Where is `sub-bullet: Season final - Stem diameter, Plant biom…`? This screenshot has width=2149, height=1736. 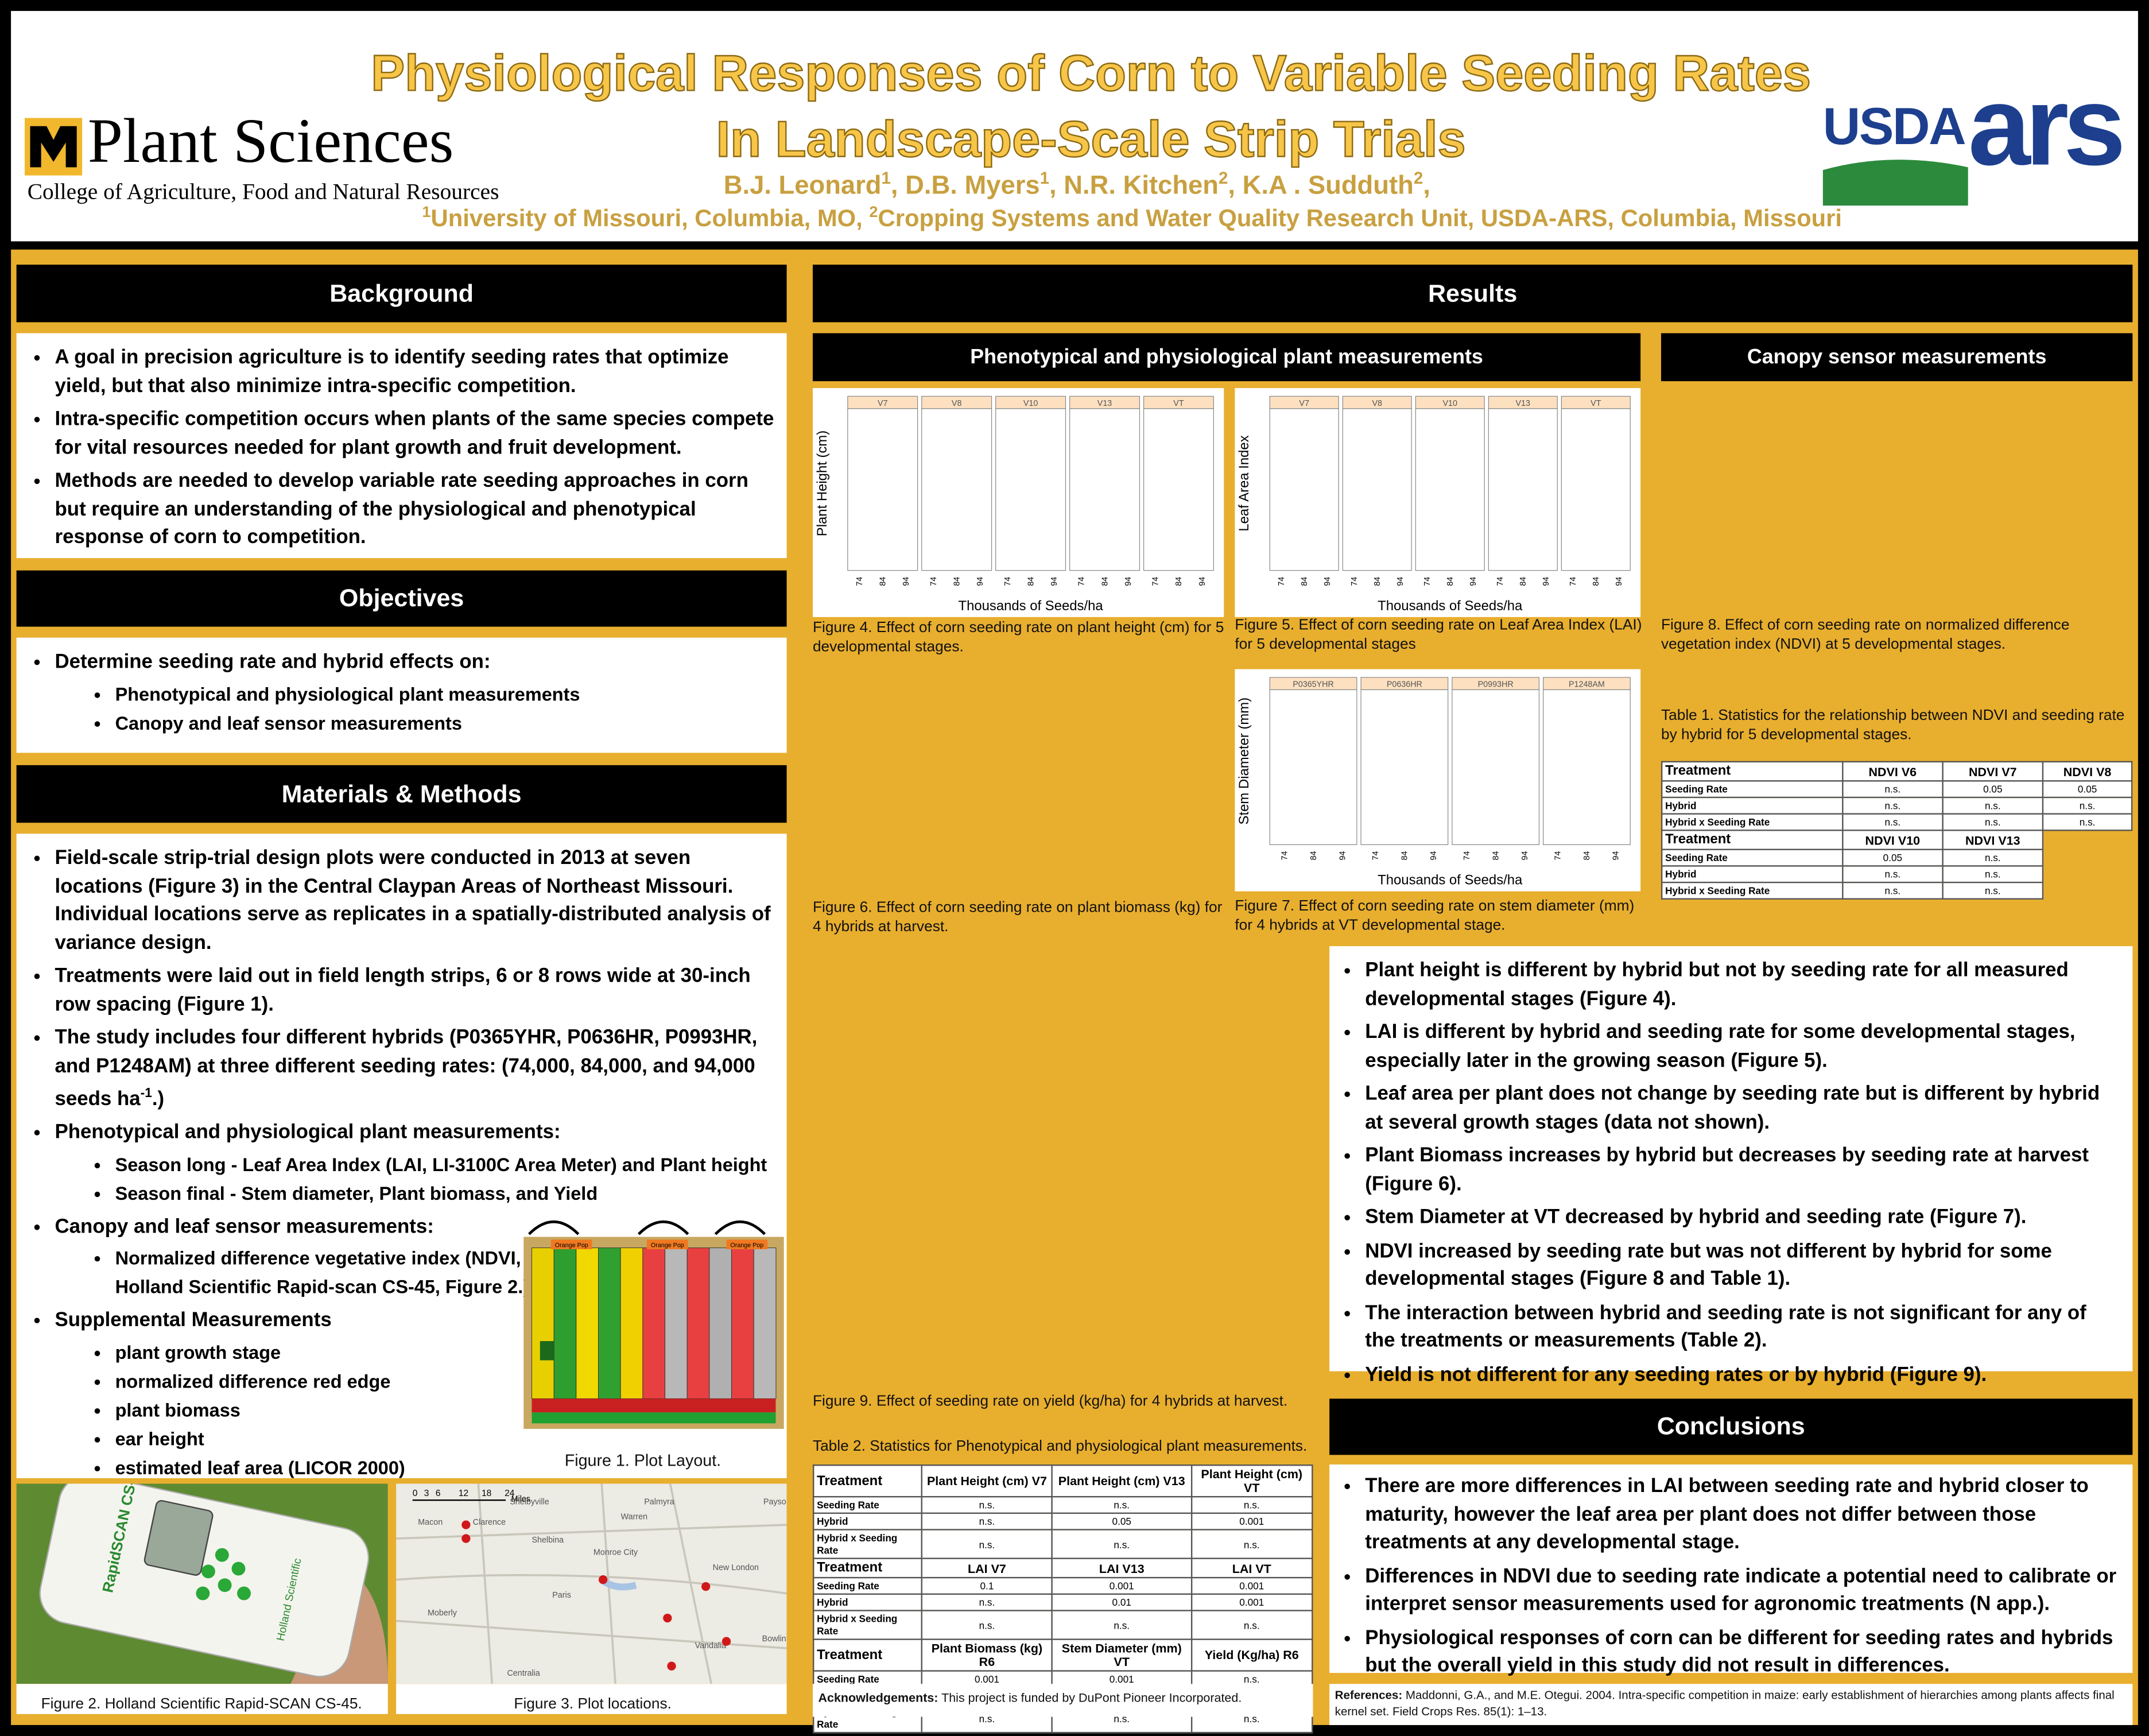 sub-bullet: Season final - Stem diameter, Plant biom… is located at coordinates (447, 1193).